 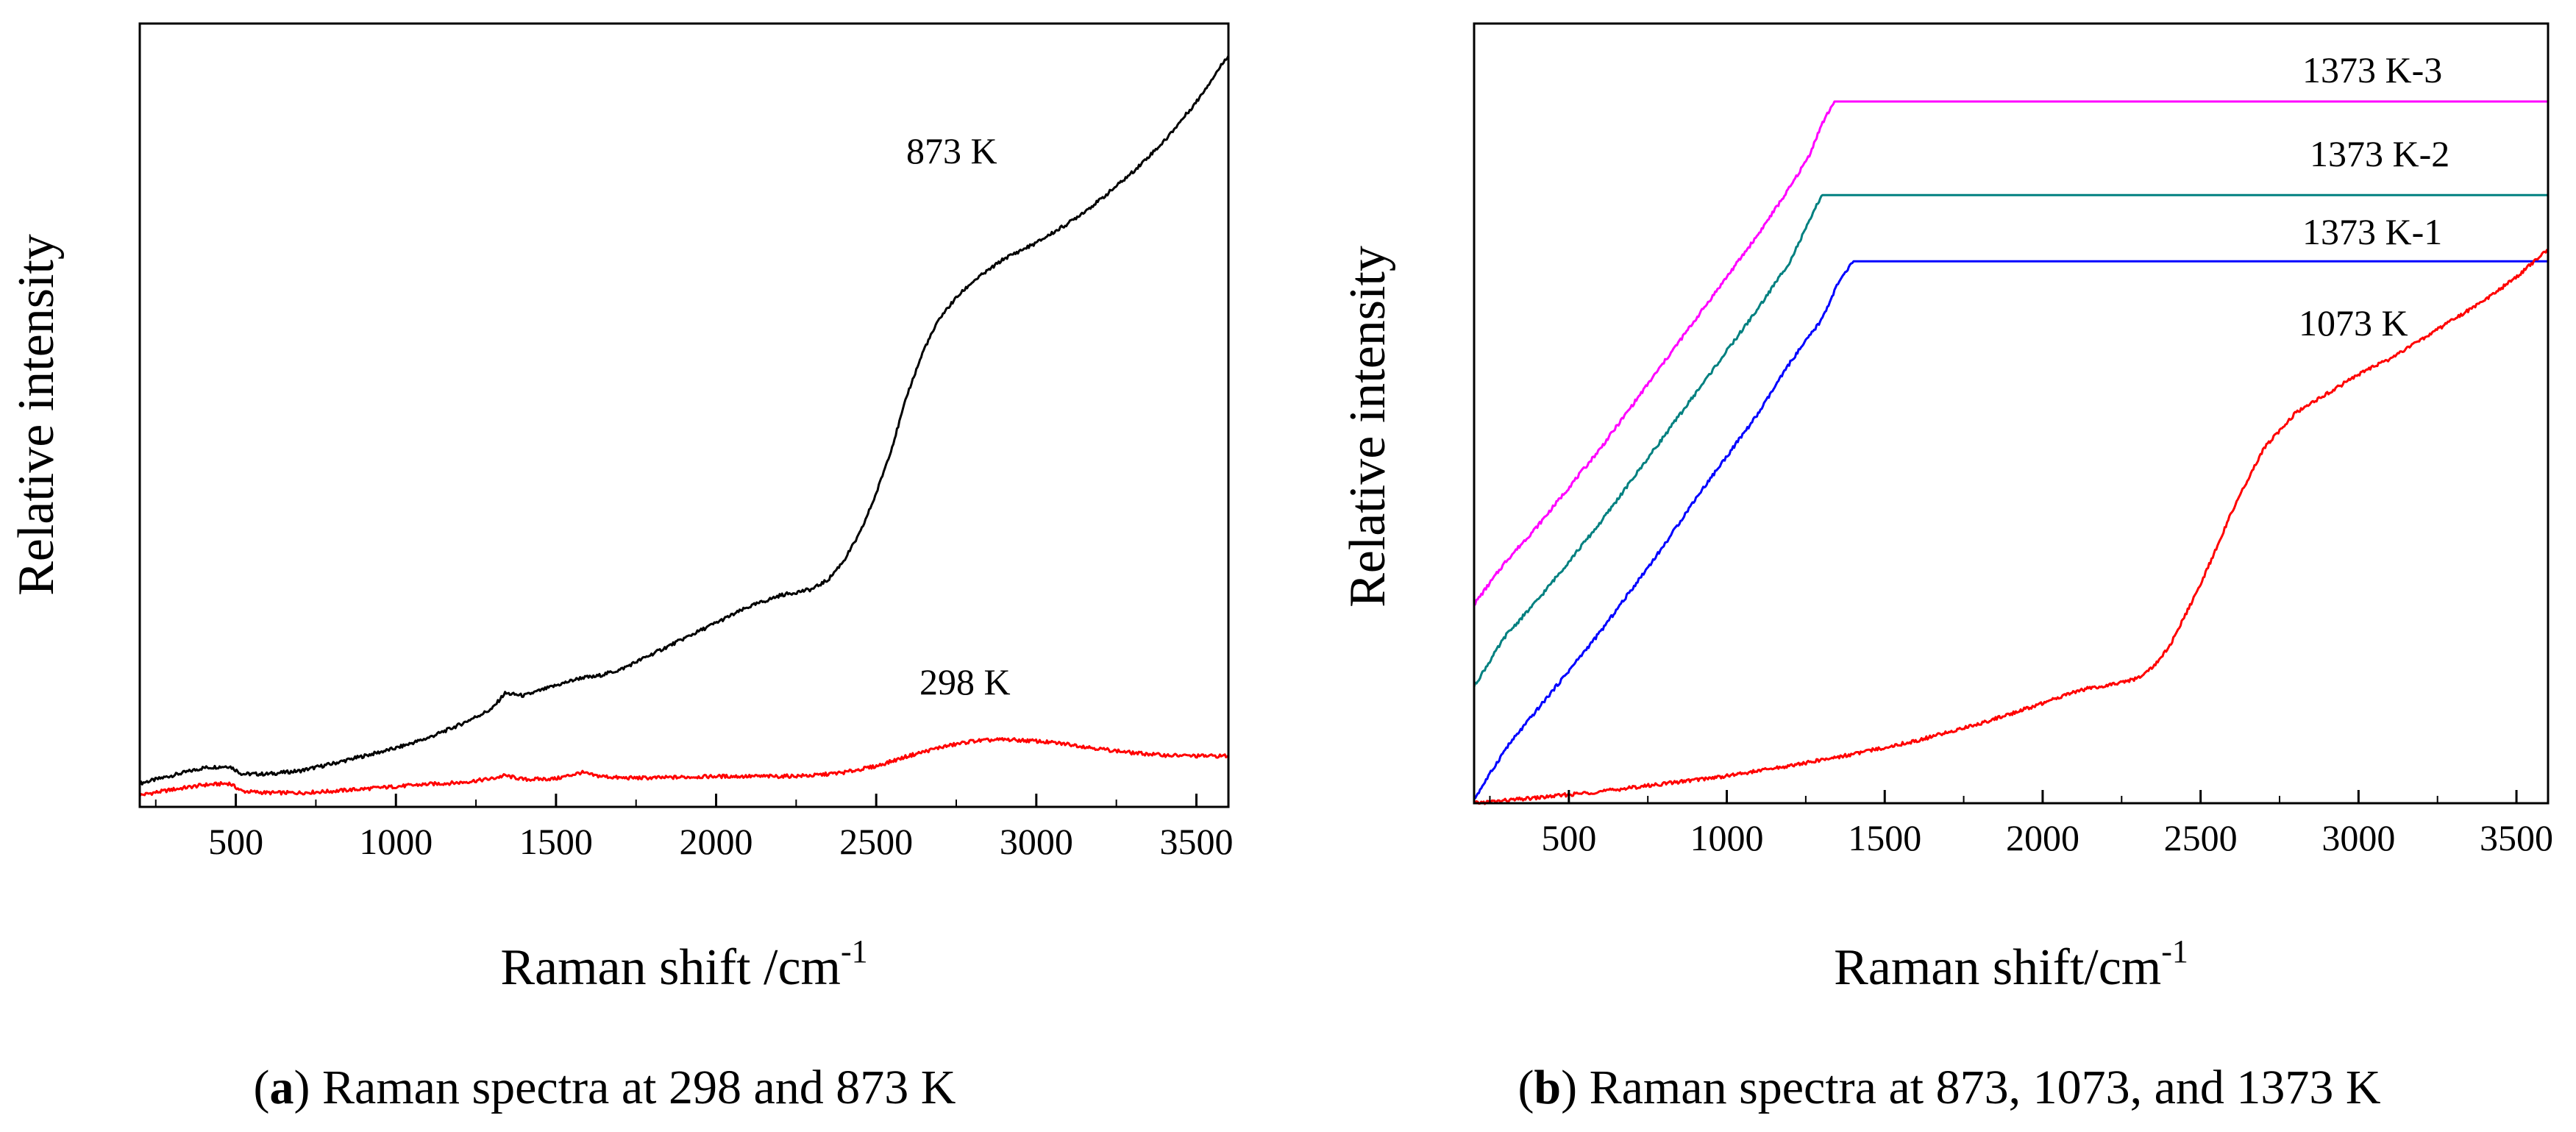 What do you see at coordinates (683, 767) in the screenshot?
I see `chart-a-series-298-k` at bounding box center [683, 767].